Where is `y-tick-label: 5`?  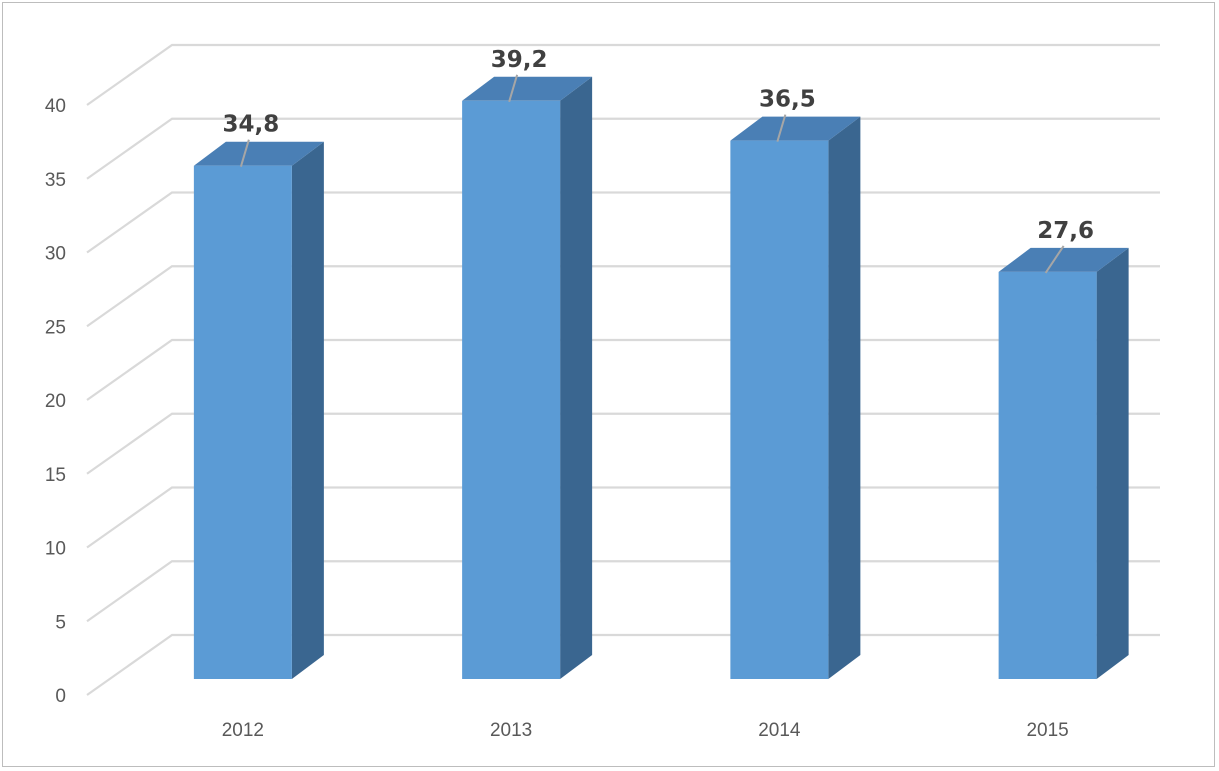
y-tick-label: 5 is located at coordinates (60, 622).